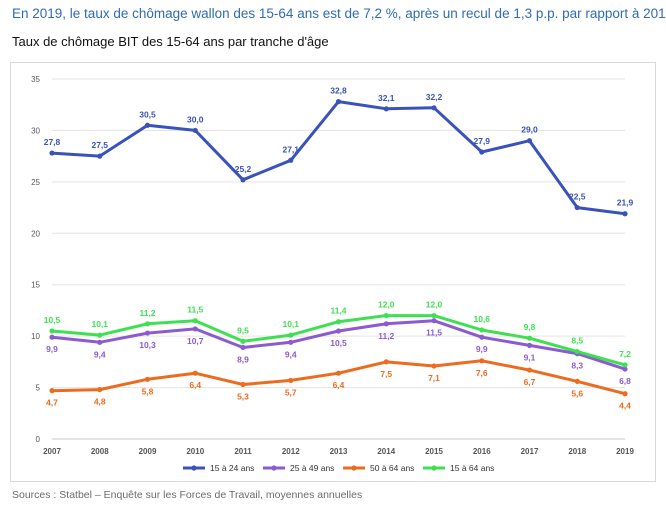 The height and width of the screenshot is (509, 666). Describe the element at coordinates (386, 98) in the screenshot. I see `data-label: 32,1` at that location.